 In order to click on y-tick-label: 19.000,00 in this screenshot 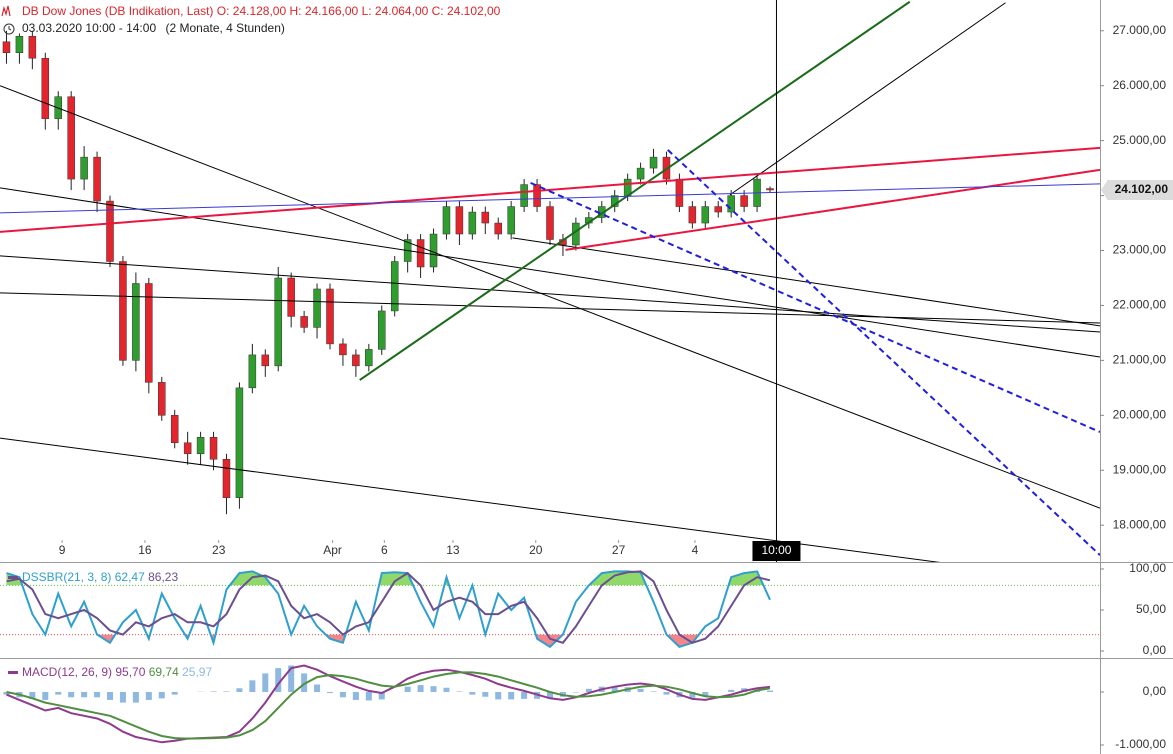, I will do `click(1140, 469)`.